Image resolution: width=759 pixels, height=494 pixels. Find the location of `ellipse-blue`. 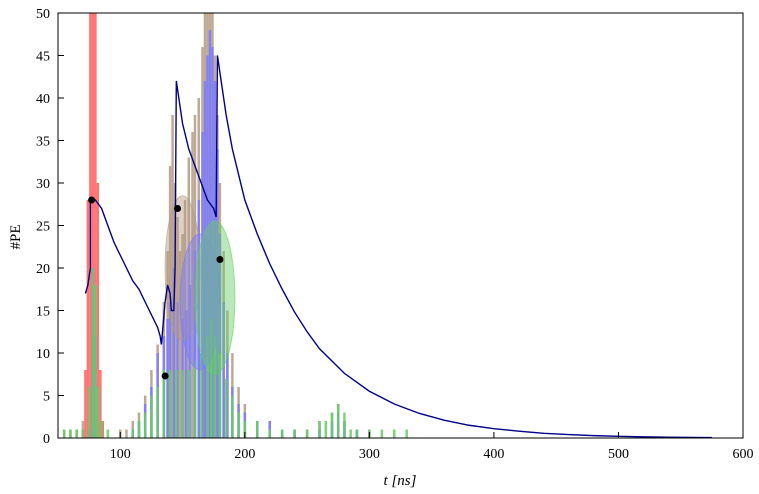

ellipse-blue is located at coordinates (200, 302).